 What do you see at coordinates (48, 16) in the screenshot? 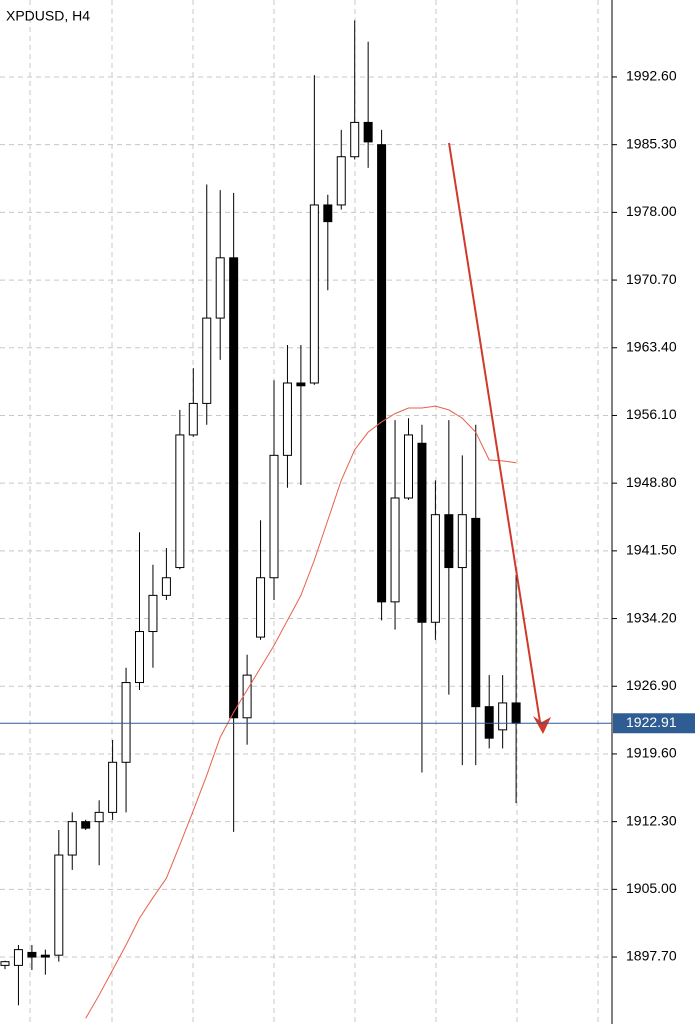
I see `chart-title: XPDUSD, H4` at bounding box center [48, 16].